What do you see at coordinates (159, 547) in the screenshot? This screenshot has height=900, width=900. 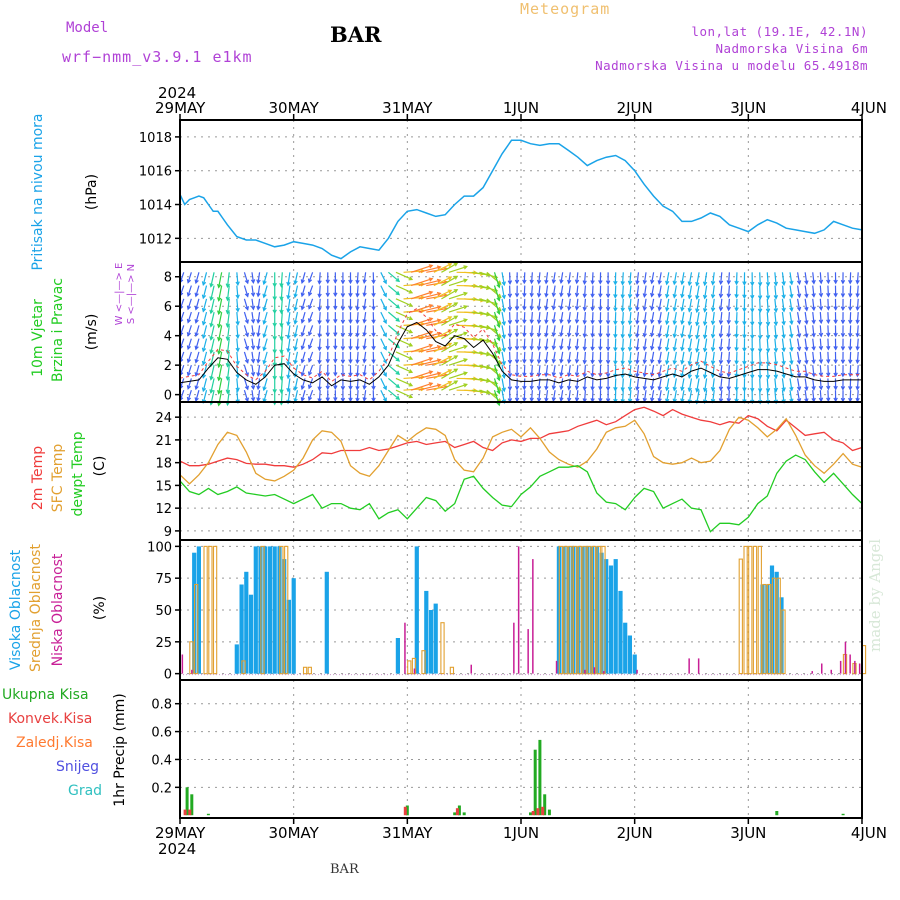 I see `y-tick-label: 100` at bounding box center [159, 547].